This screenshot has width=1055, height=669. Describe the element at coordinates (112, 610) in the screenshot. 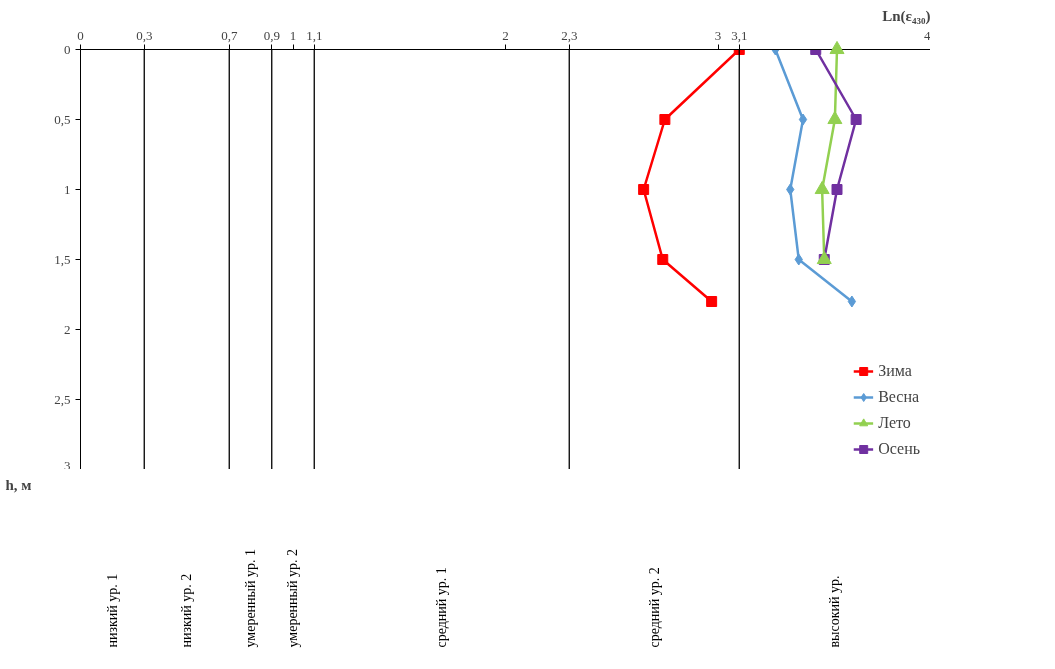

I see `text: низкий ур. 1` at that location.